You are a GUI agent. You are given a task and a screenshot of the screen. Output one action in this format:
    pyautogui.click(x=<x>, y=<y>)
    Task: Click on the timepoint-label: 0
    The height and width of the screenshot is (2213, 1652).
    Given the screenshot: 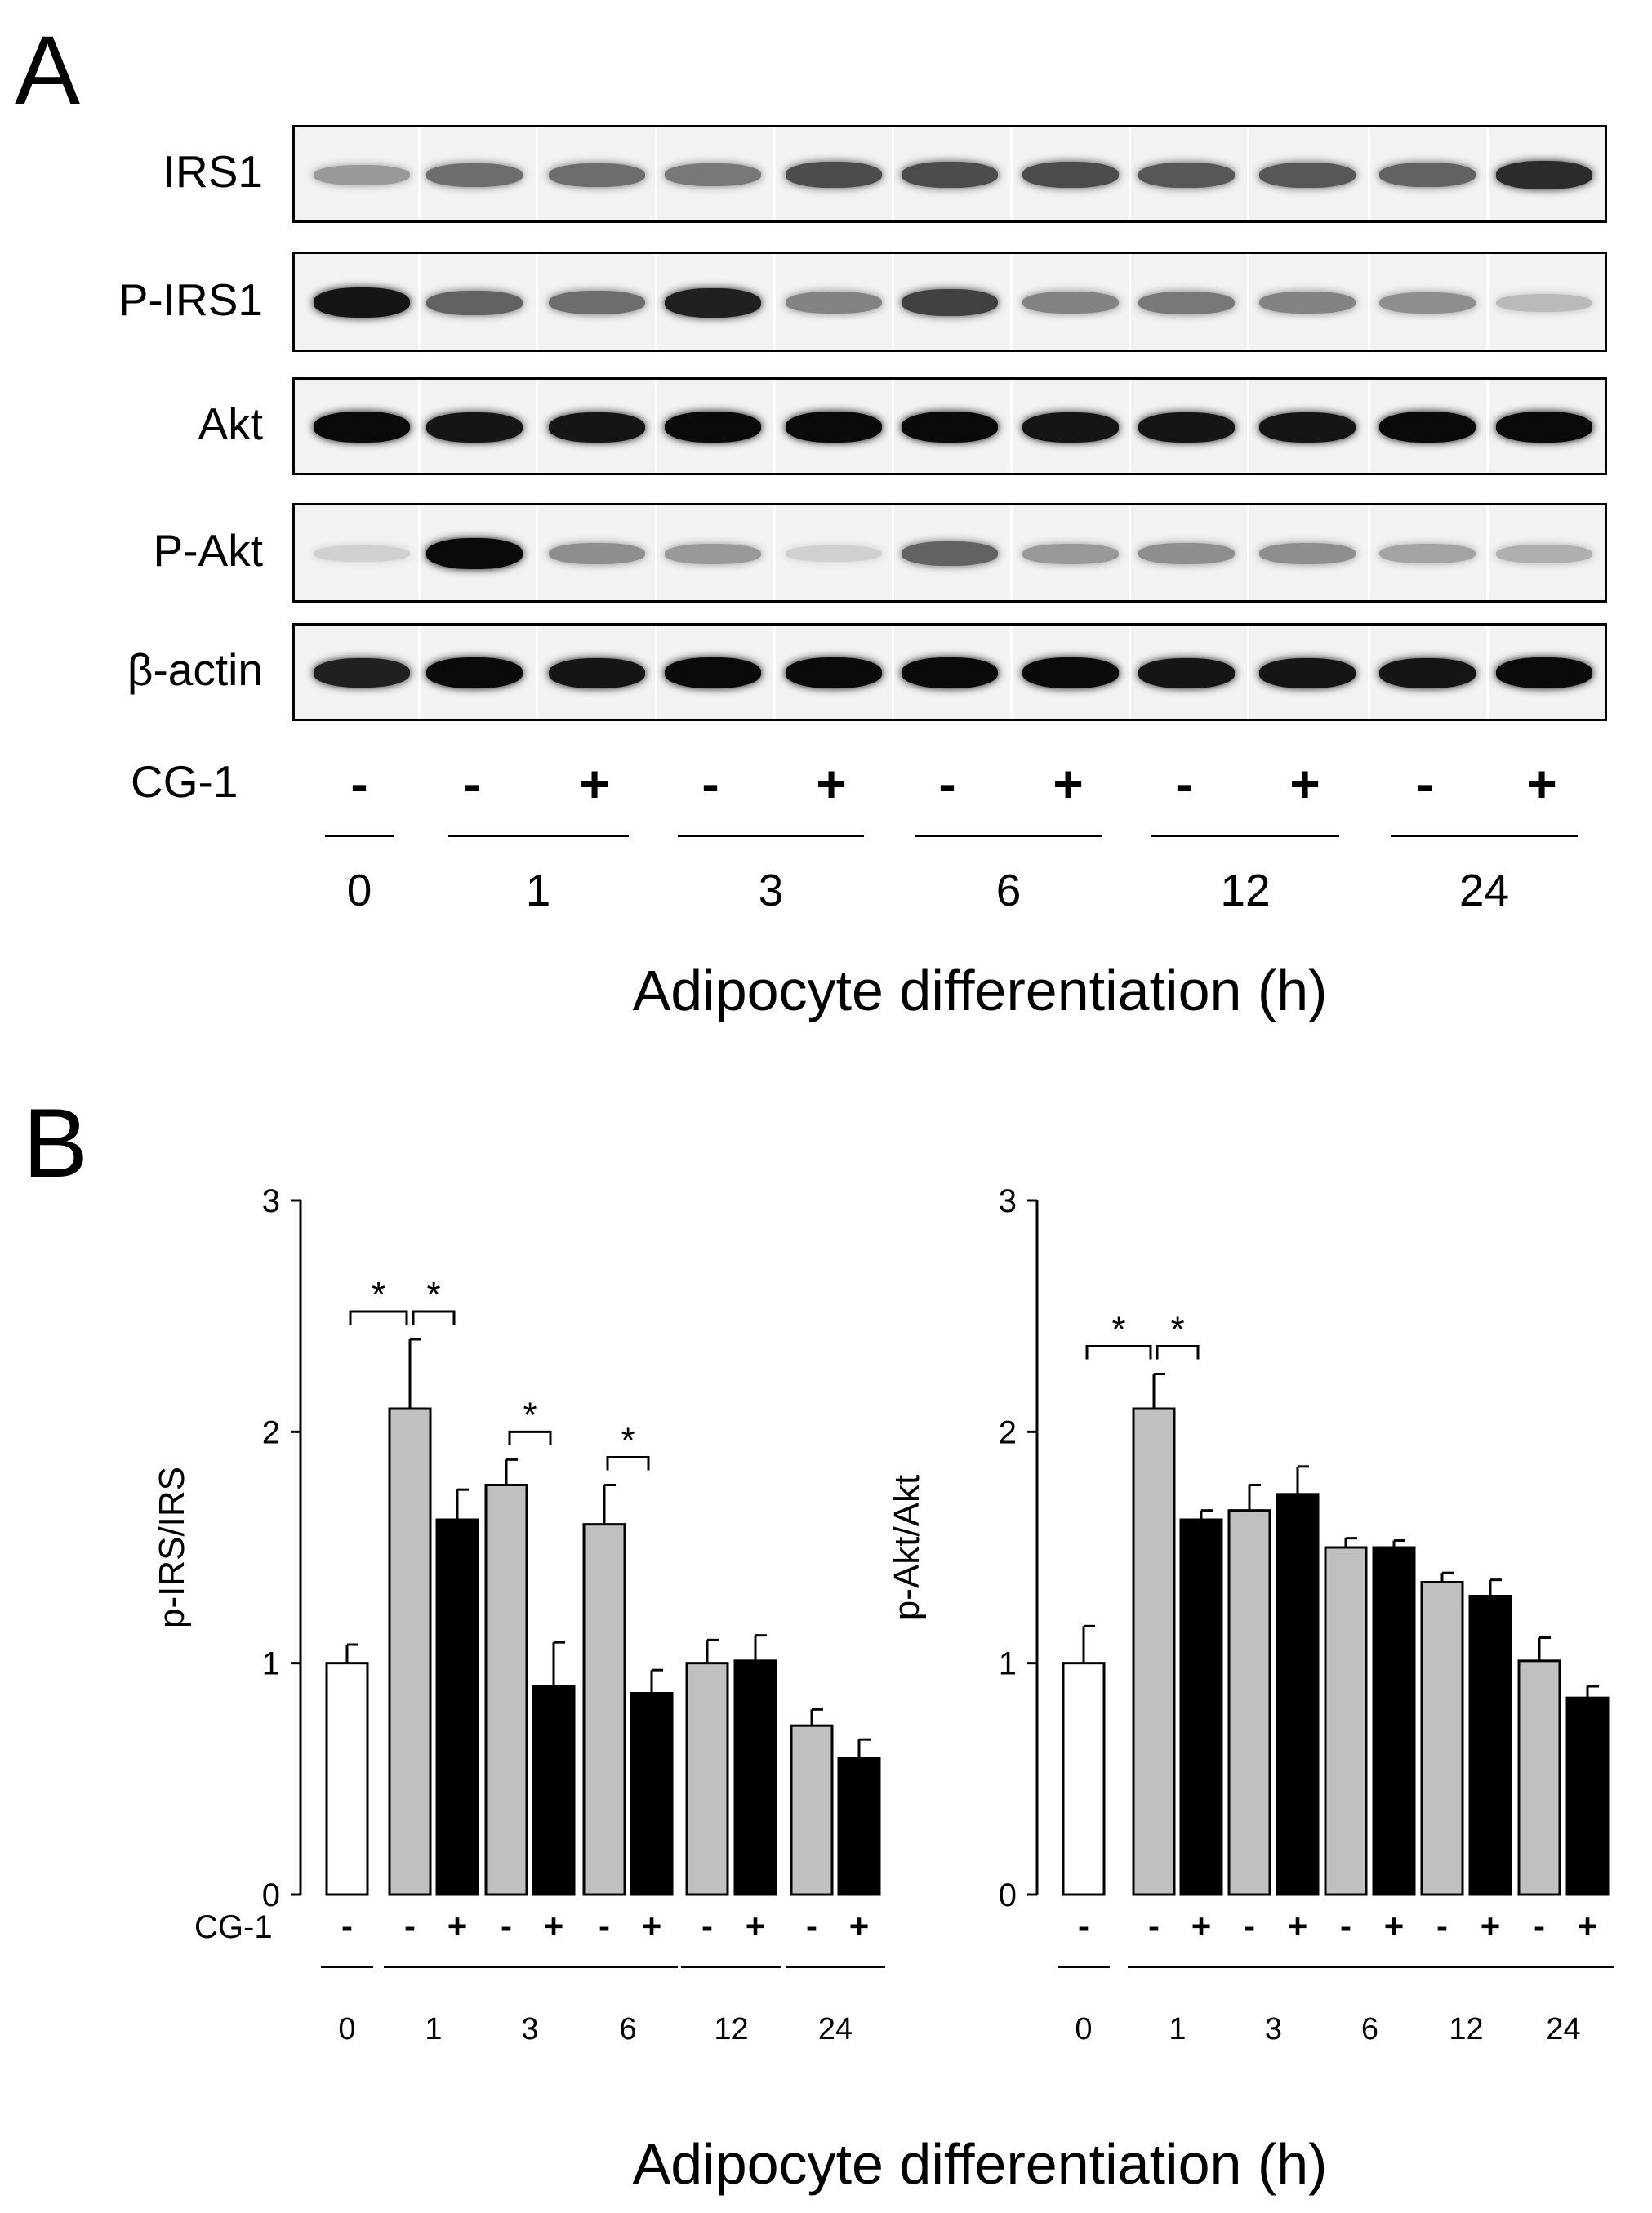 What is the action you would take?
    pyautogui.click(x=347, y=2029)
    